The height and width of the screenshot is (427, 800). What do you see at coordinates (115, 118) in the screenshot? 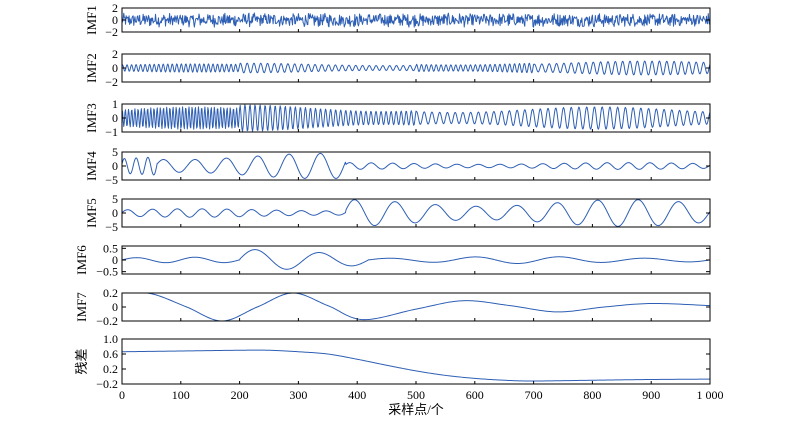
I see `panel-3-ytick-label: 0` at bounding box center [115, 118].